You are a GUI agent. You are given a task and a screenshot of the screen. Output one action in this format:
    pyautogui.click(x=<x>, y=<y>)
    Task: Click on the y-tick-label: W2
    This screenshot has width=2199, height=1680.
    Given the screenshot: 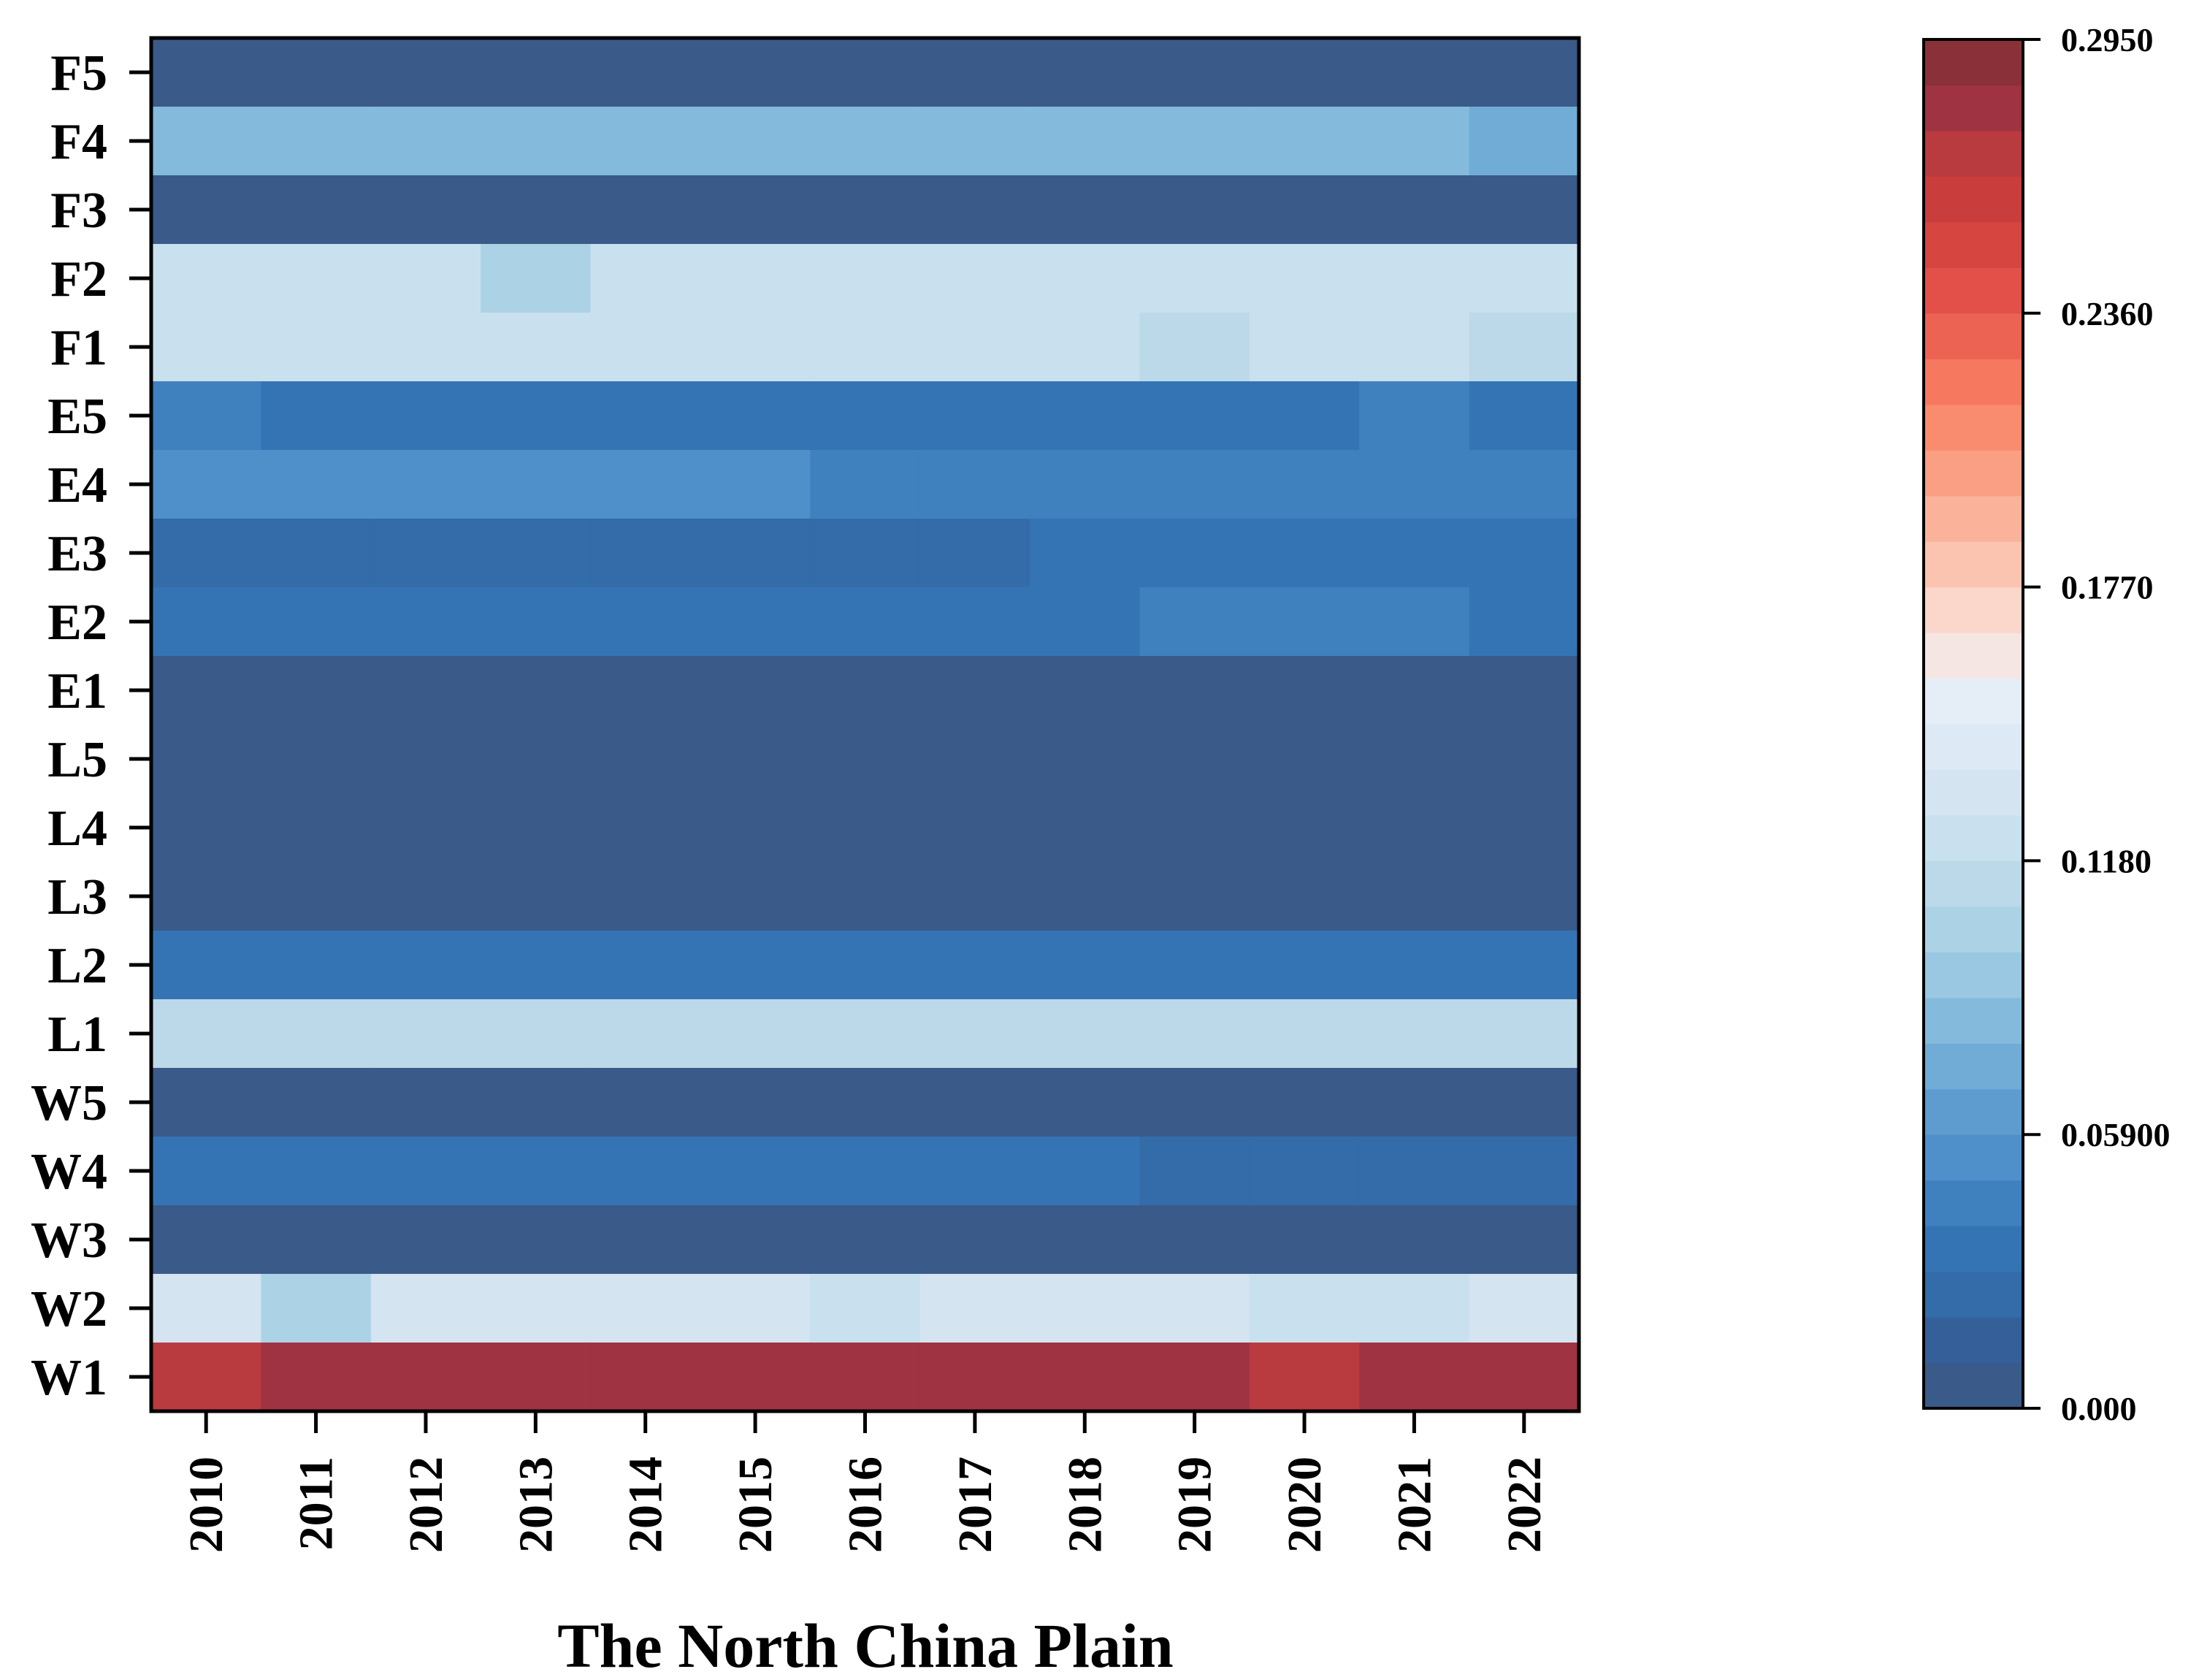 What is the action you would take?
    pyautogui.click(x=69, y=1309)
    